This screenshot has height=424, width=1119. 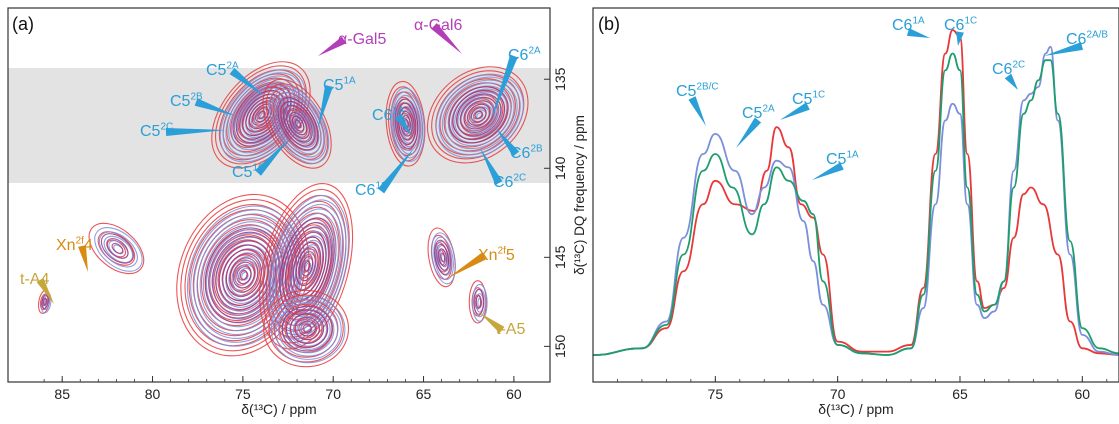 I want to click on c5-2a-label: C52A, so click(x=222, y=69).